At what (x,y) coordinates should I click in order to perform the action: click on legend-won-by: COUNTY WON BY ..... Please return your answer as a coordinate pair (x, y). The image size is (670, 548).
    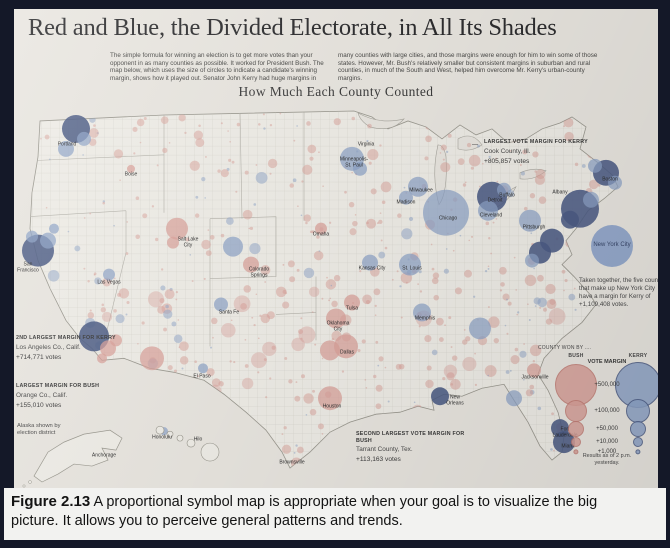
    Looking at the image, I should click on (565, 348).